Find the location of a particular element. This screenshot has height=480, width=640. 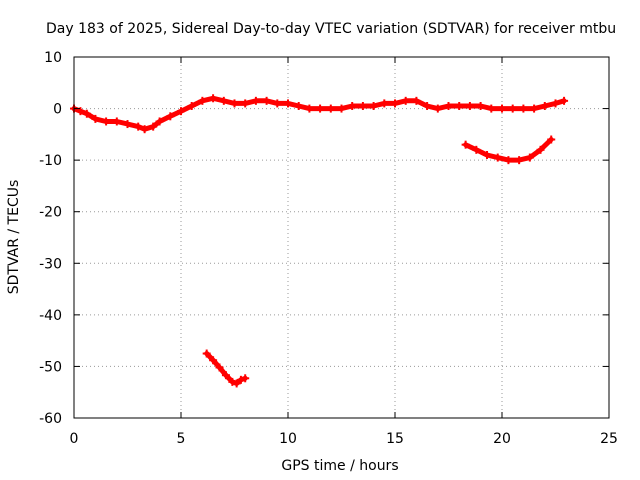

x-tick-label: 20 is located at coordinates (502, 439).